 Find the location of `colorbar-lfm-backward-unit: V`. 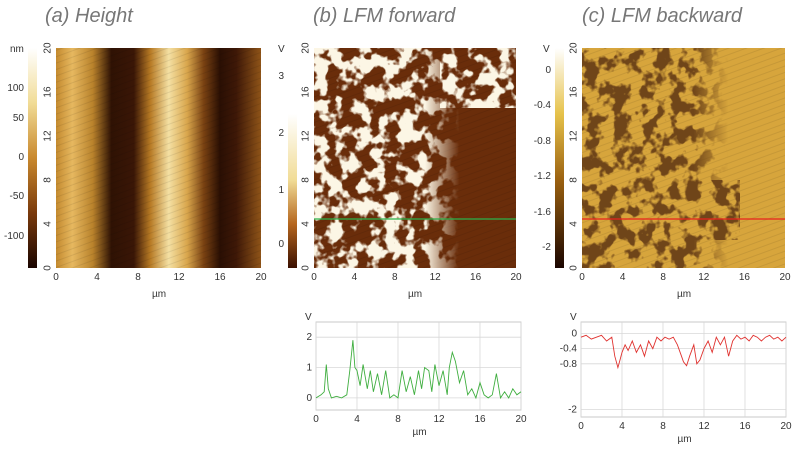

colorbar-lfm-backward-unit: V is located at coordinates (546, 49).